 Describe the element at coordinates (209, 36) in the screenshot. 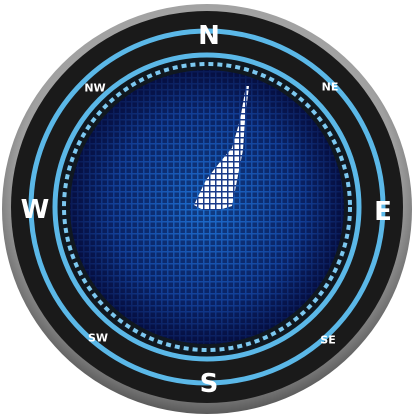

I see `label-north: N` at that location.